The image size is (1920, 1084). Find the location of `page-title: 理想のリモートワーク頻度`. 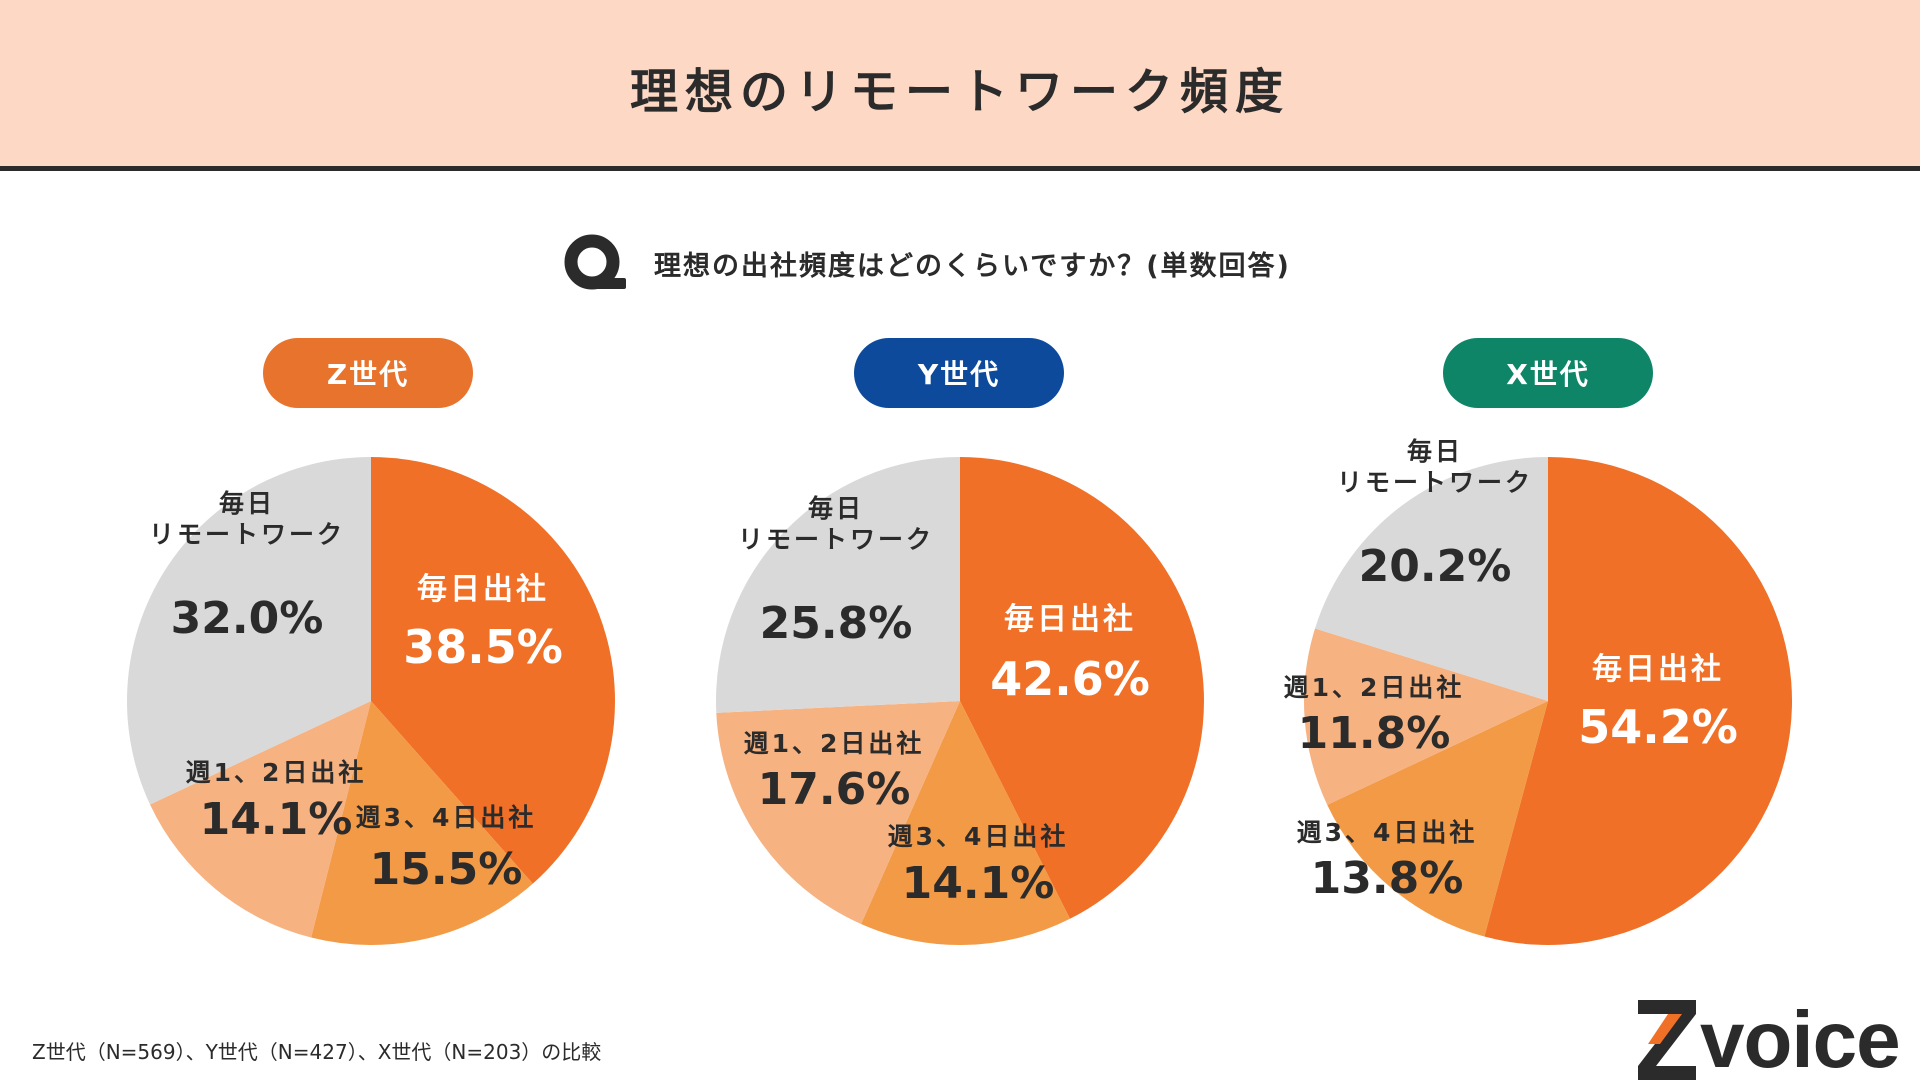

page-title: 理想のリモートワーク頻度 is located at coordinates (959, 92).